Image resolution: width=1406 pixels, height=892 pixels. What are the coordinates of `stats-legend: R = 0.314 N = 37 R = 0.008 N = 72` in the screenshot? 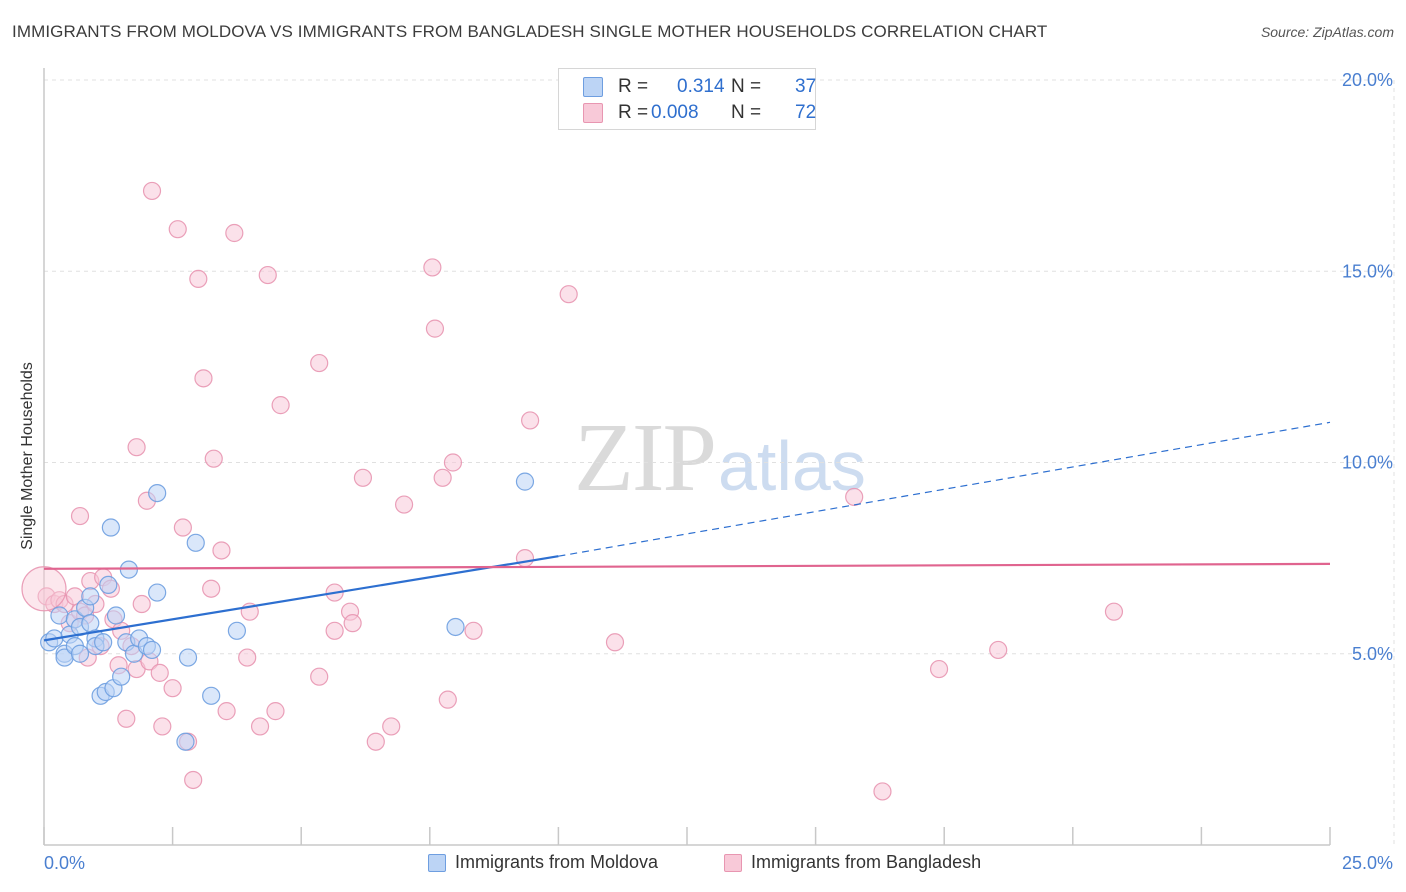 It's located at (687, 99).